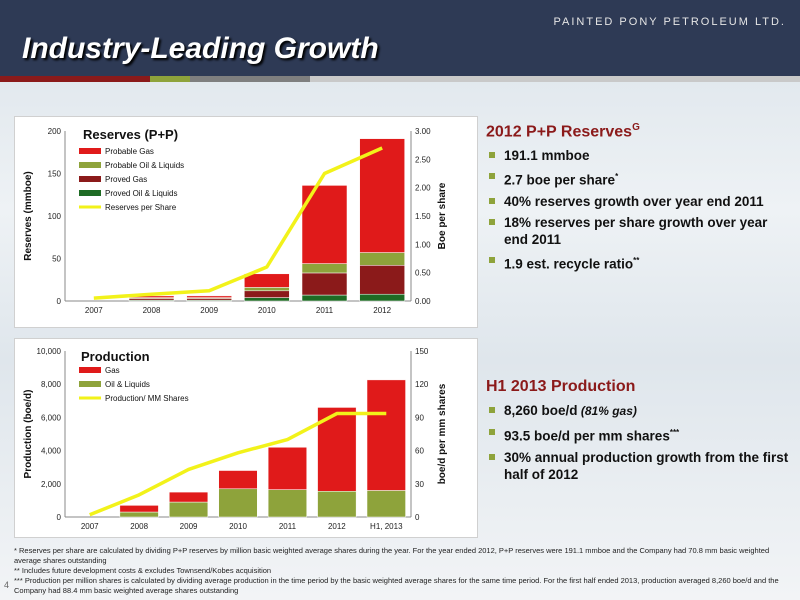 The image size is (800, 600). Describe the element at coordinates (144, 165) in the screenshot. I see `legend-label: Probable Oil & Liquids` at that location.